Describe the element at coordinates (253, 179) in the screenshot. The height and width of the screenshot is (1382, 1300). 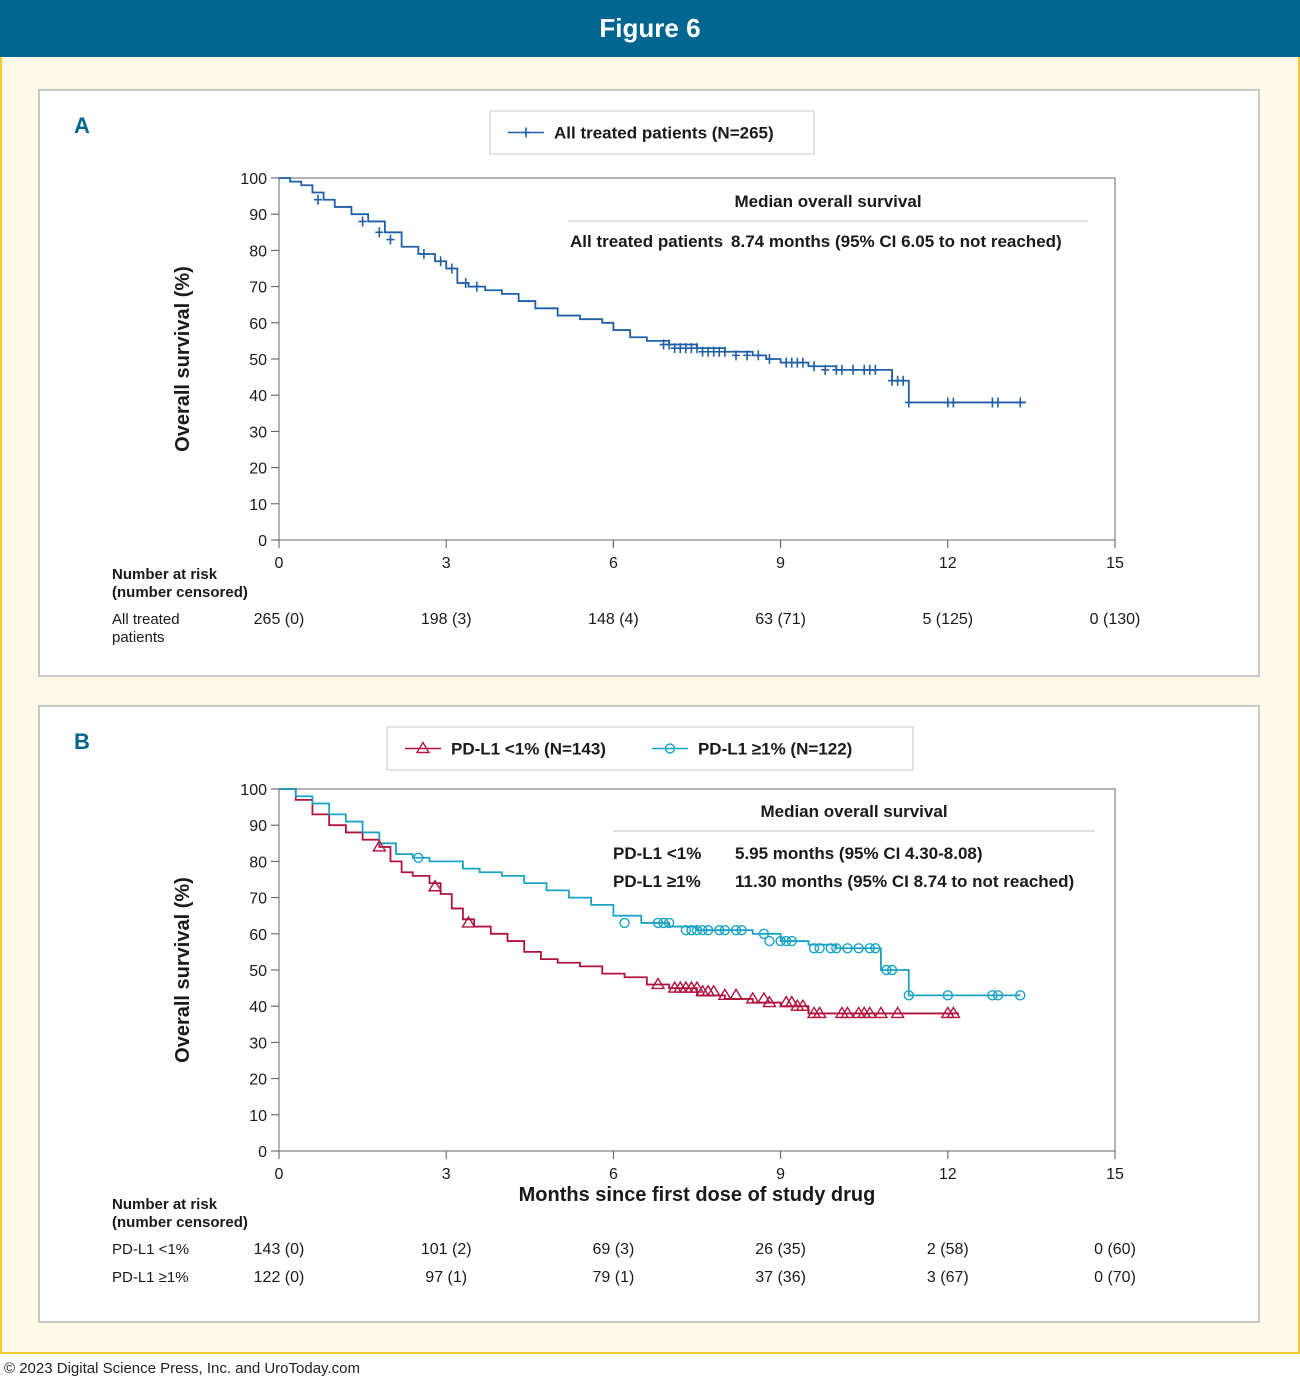
I see `y-tick-label: 100` at that location.